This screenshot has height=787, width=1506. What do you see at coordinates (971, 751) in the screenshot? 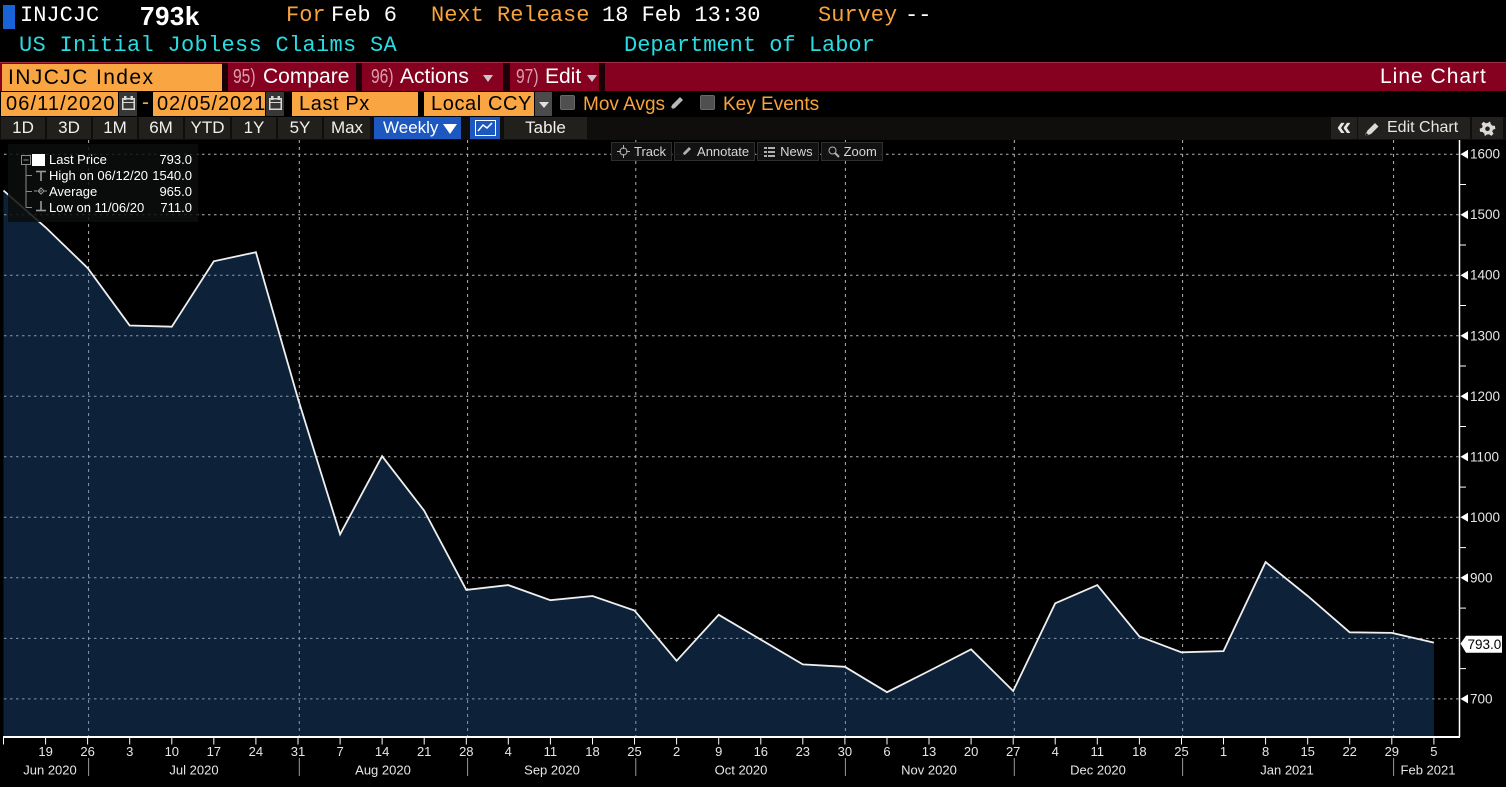
I see `svg-text: 20` at bounding box center [971, 751].